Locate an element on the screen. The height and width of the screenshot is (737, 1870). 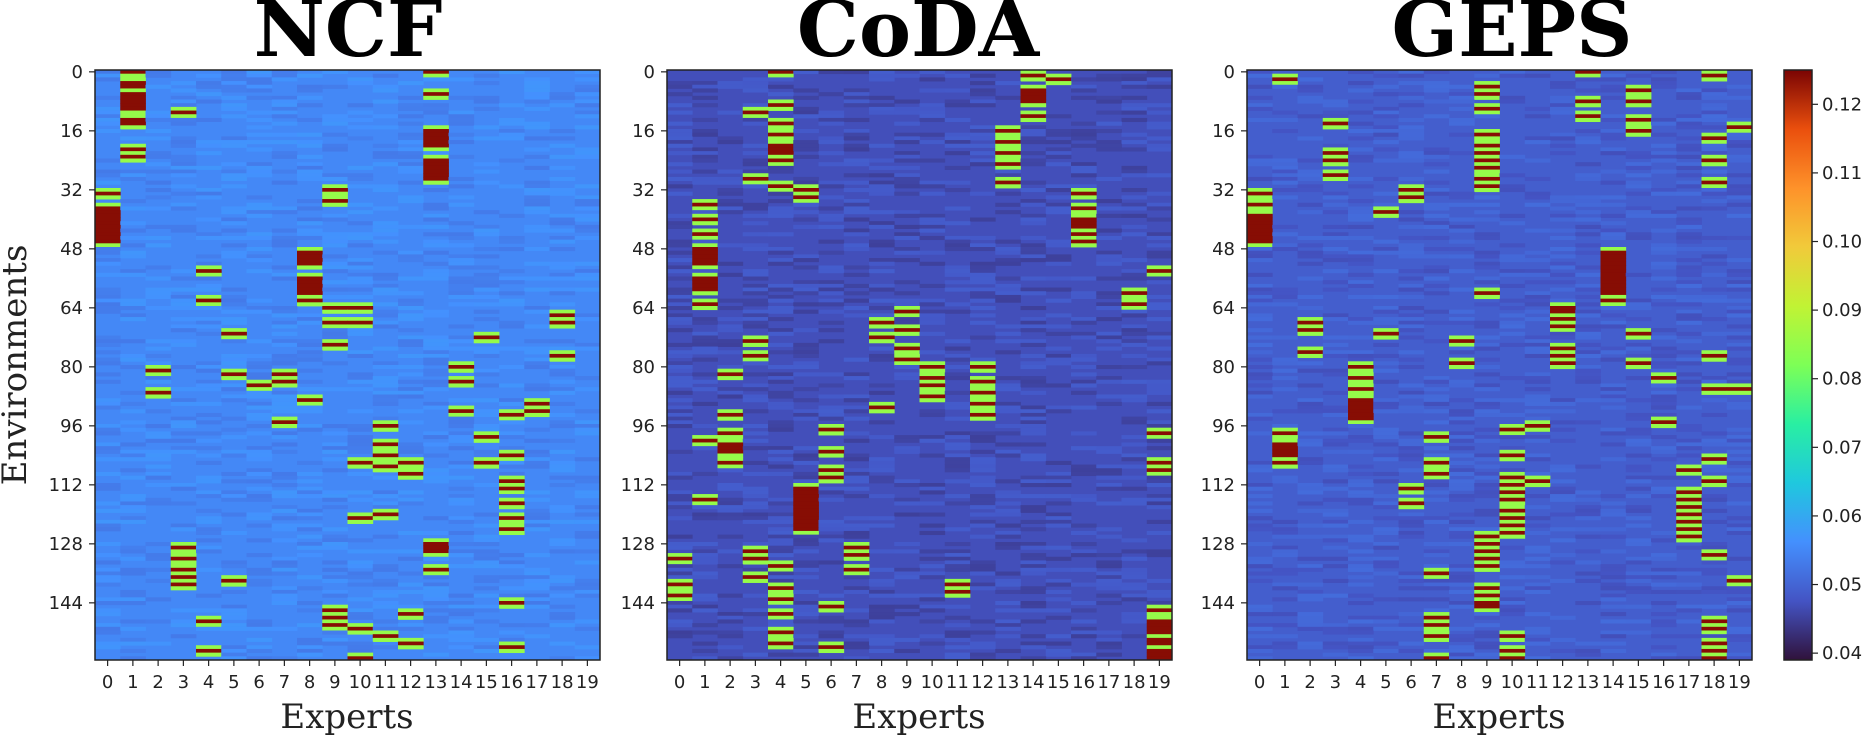
x-tick-label: 6 is located at coordinates (830, 682).